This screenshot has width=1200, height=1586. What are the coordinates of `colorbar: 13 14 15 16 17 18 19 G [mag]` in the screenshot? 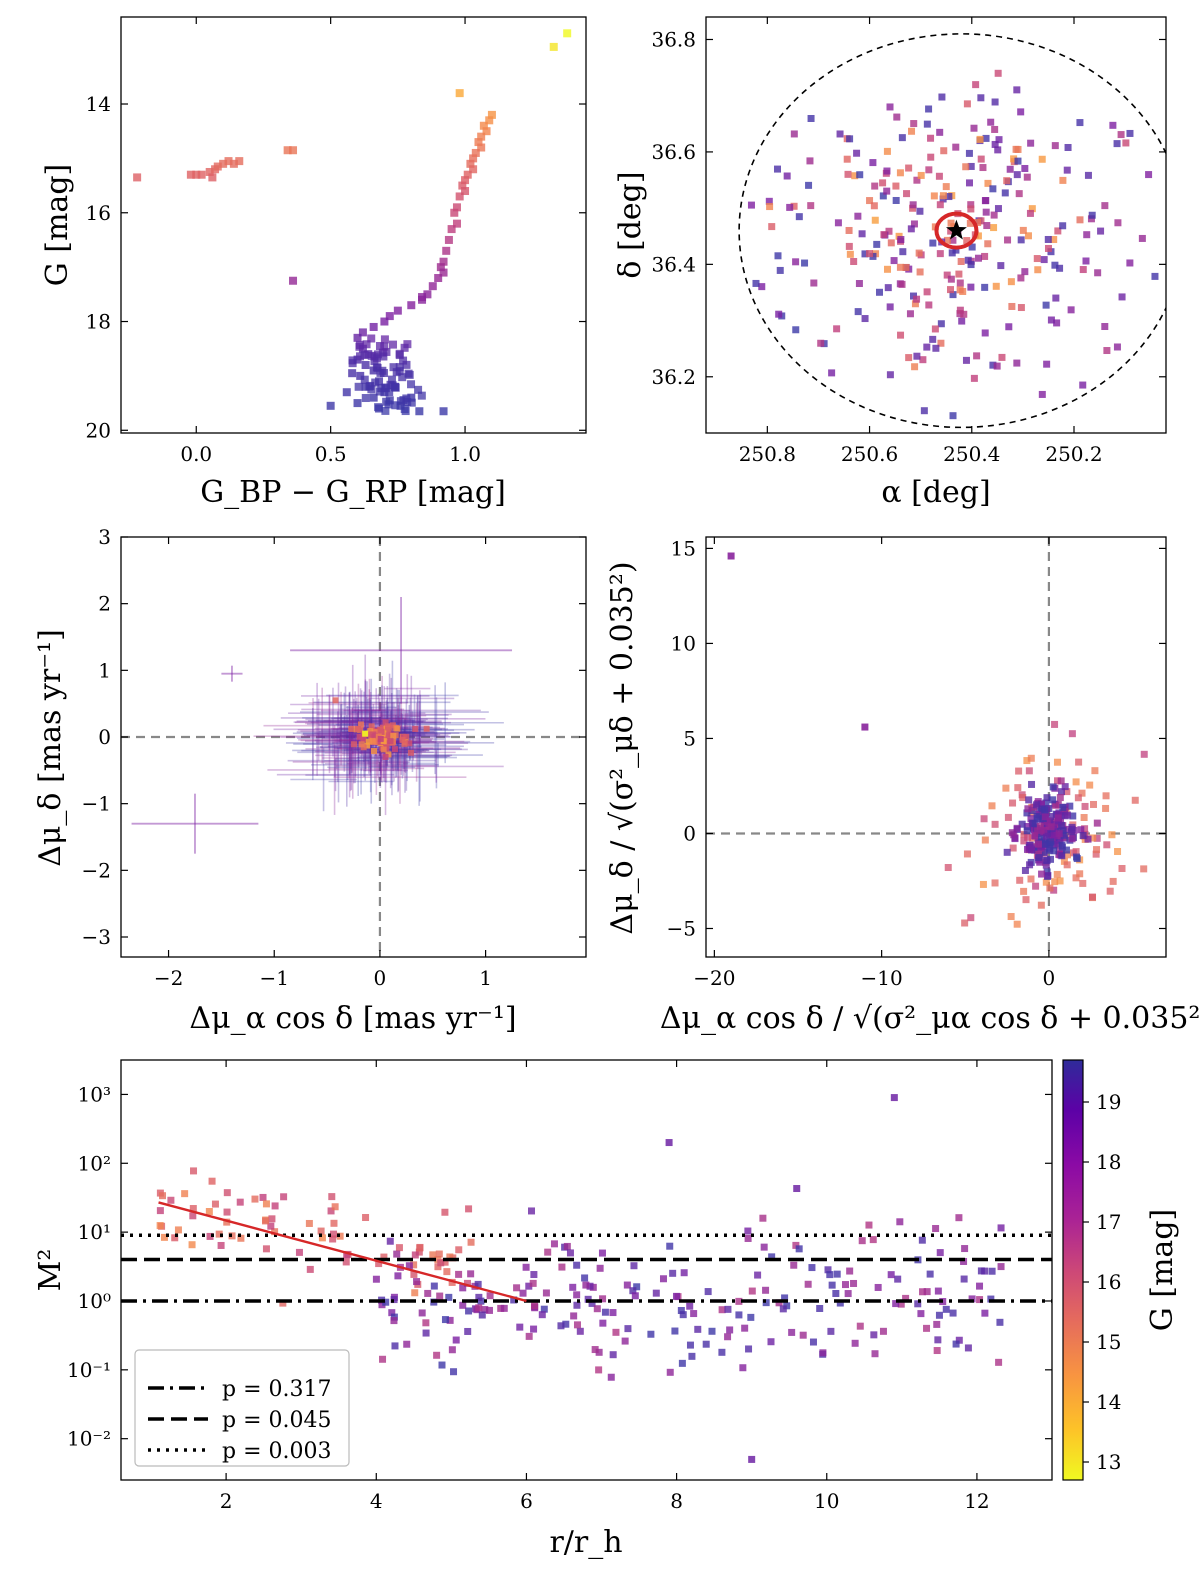 It's located at (1121, 1270).